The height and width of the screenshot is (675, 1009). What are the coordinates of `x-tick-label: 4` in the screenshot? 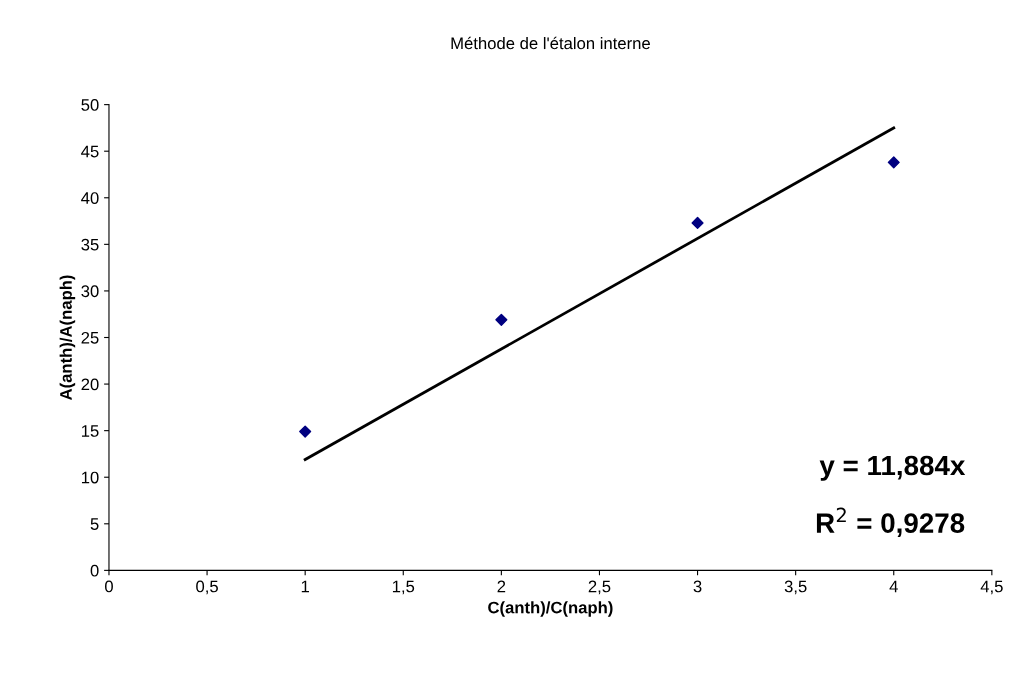 It's located at (893, 586).